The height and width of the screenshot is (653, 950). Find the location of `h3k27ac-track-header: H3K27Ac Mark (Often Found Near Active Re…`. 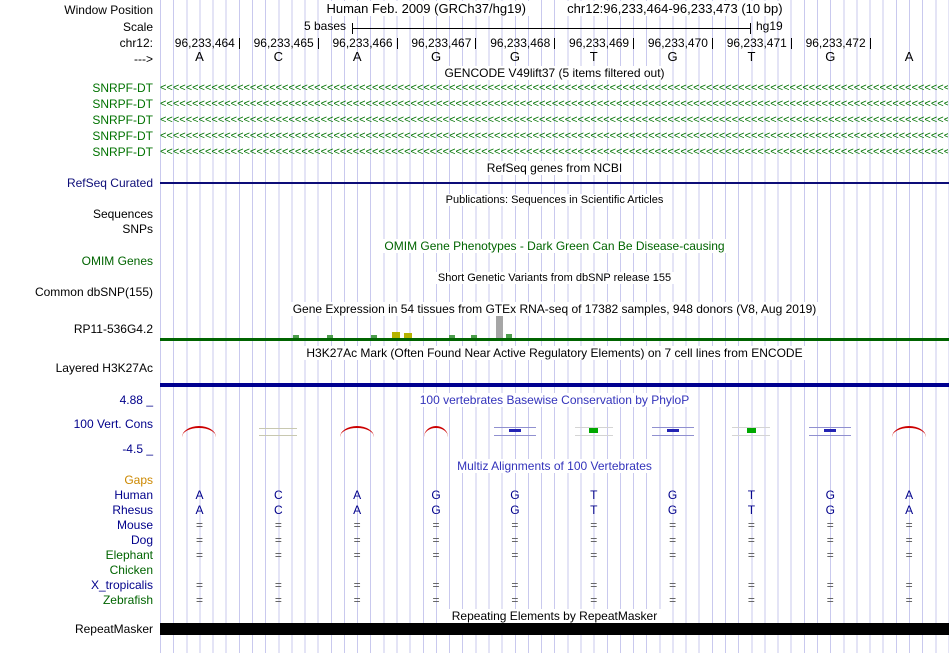

h3k27ac-track-header: H3K27Ac Mark (Often Found Near Active Re… is located at coordinates (554, 353).